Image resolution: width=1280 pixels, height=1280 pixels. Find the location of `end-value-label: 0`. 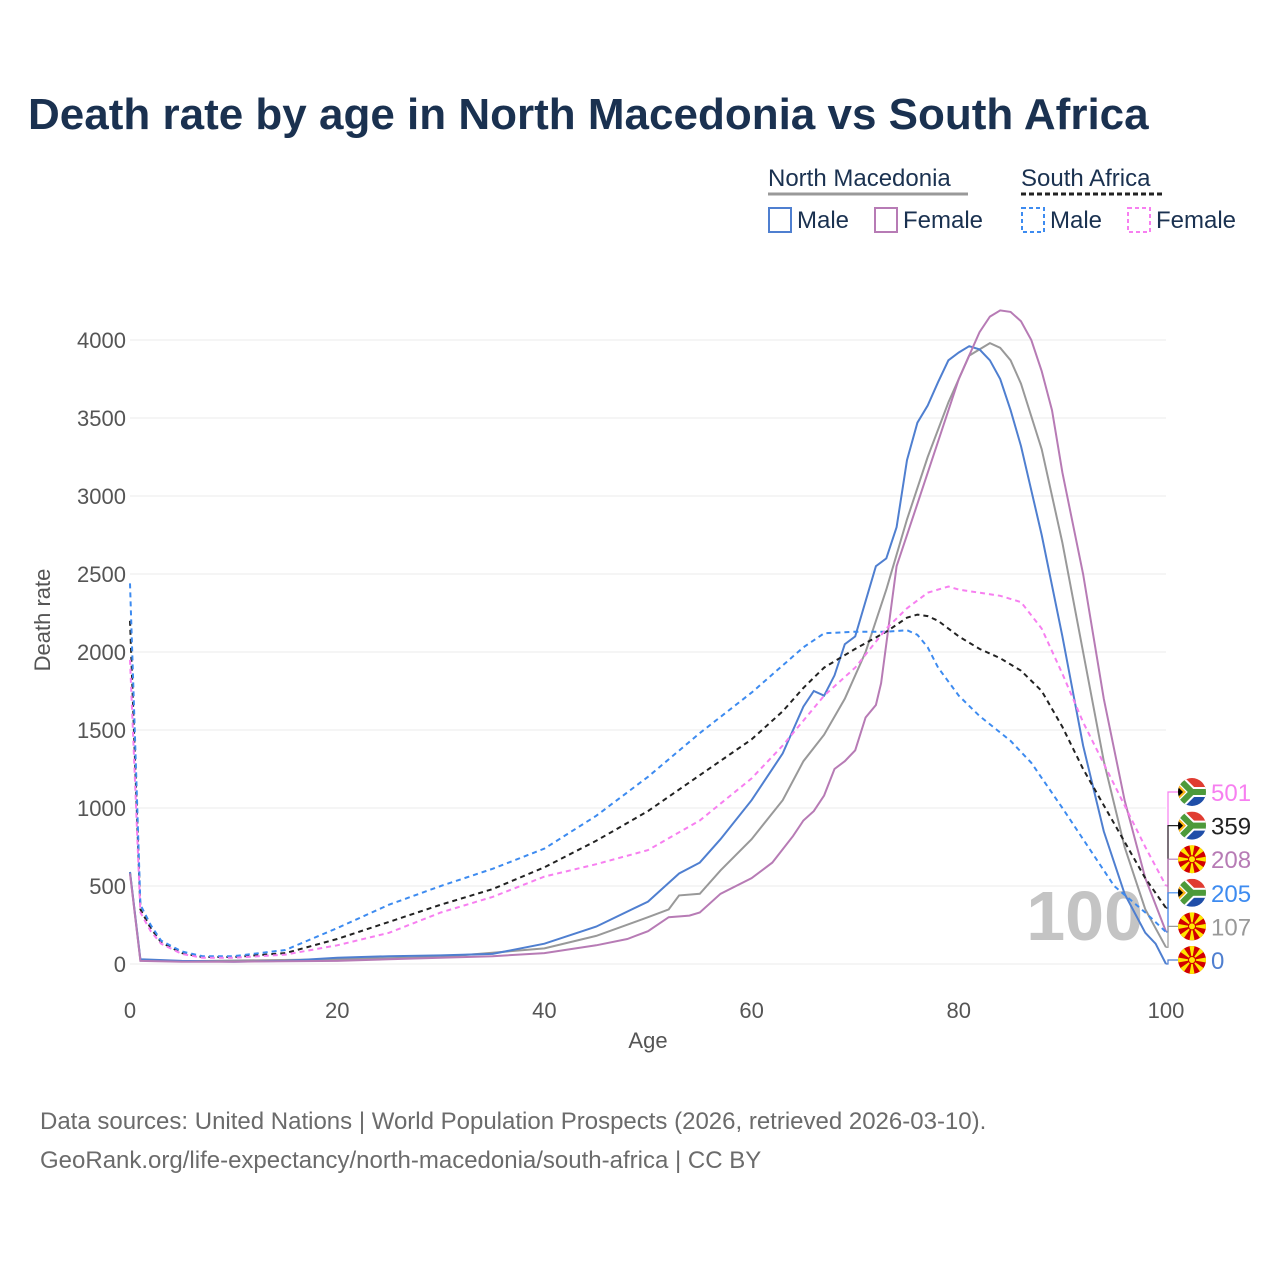

end-value-label: 0 is located at coordinates (1217, 961).